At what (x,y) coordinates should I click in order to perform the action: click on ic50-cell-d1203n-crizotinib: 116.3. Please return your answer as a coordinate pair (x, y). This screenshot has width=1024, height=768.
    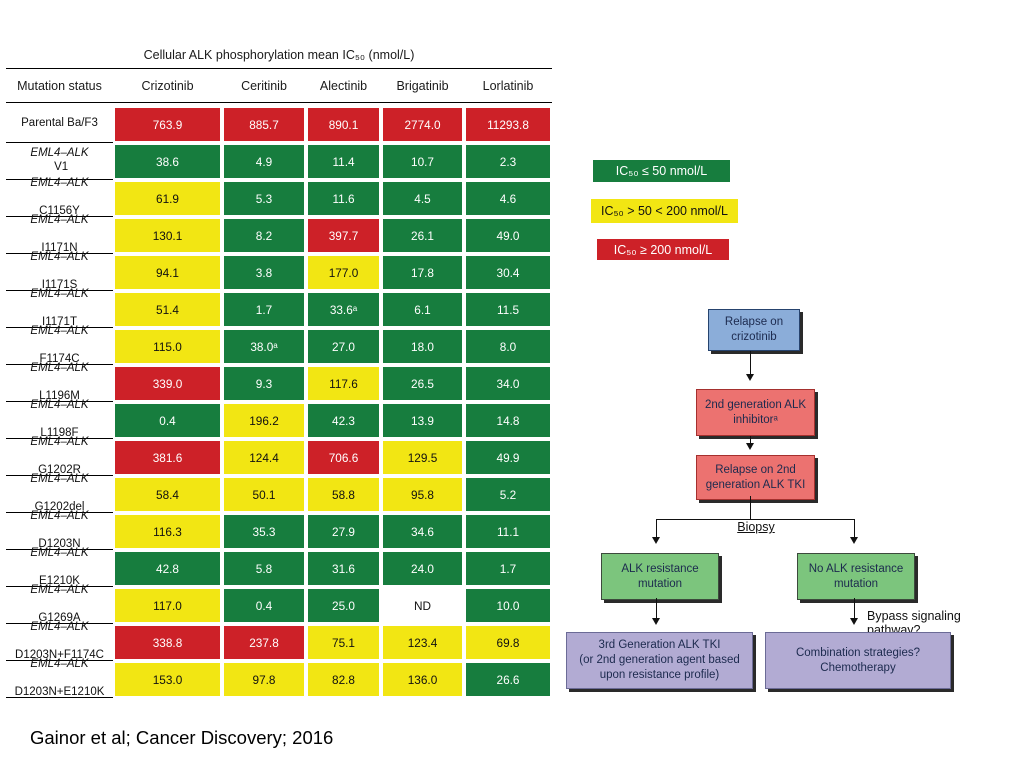
    Looking at the image, I should click on (167, 531).